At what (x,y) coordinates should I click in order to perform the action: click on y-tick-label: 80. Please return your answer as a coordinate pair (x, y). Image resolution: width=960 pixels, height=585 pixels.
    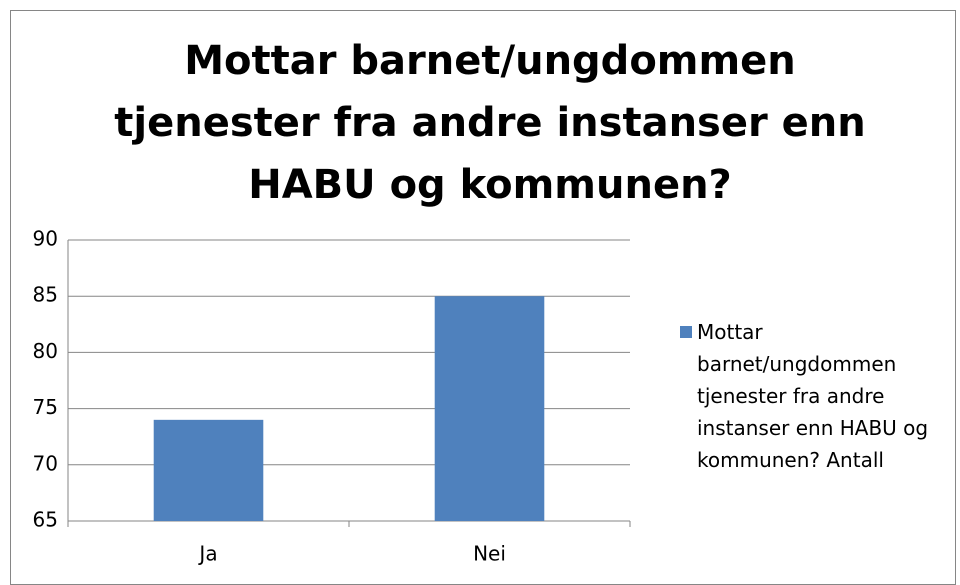
    Looking at the image, I should click on (45, 351).